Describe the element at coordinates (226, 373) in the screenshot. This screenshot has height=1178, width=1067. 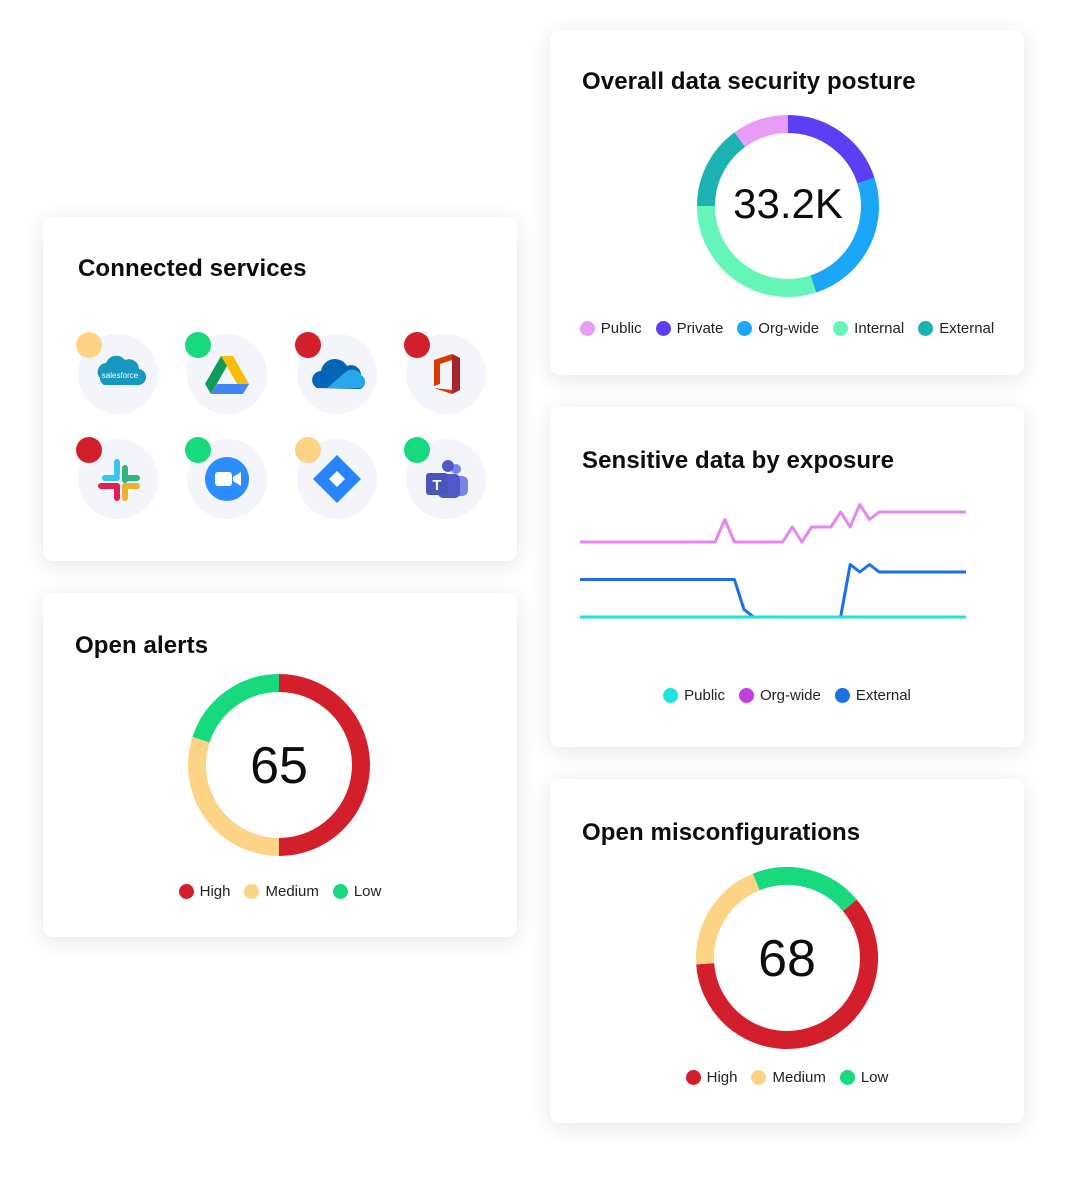
I see `google-drive-service` at that location.